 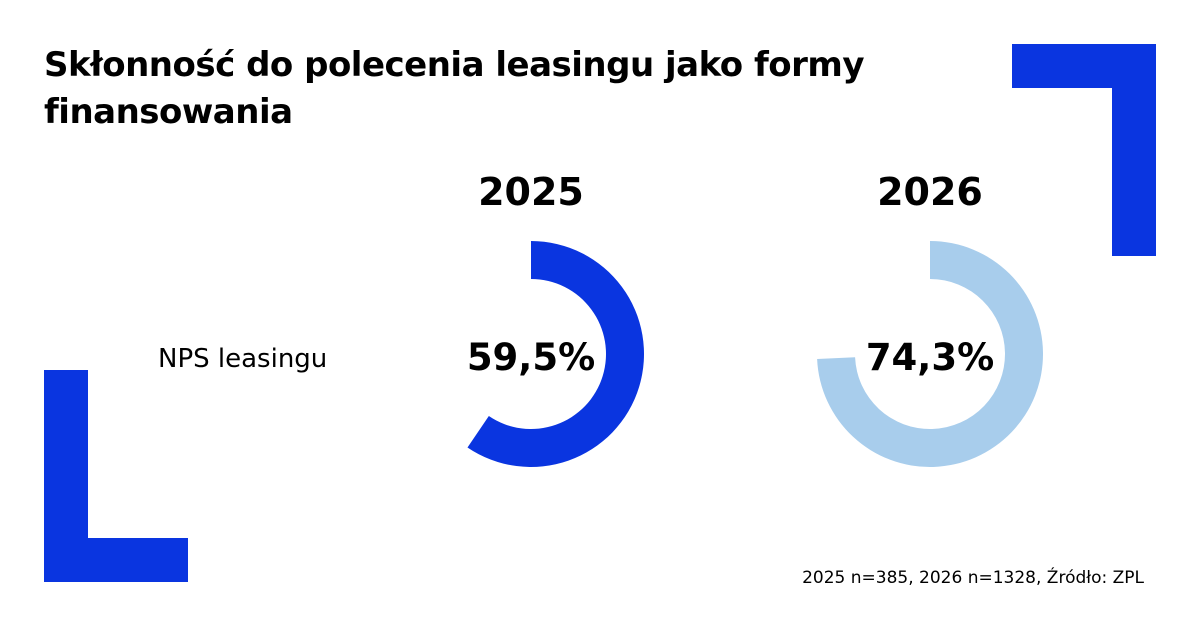 What do you see at coordinates (243, 359) in the screenshot?
I see `row-label: NPS leasingu` at bounding box center [243, 359].